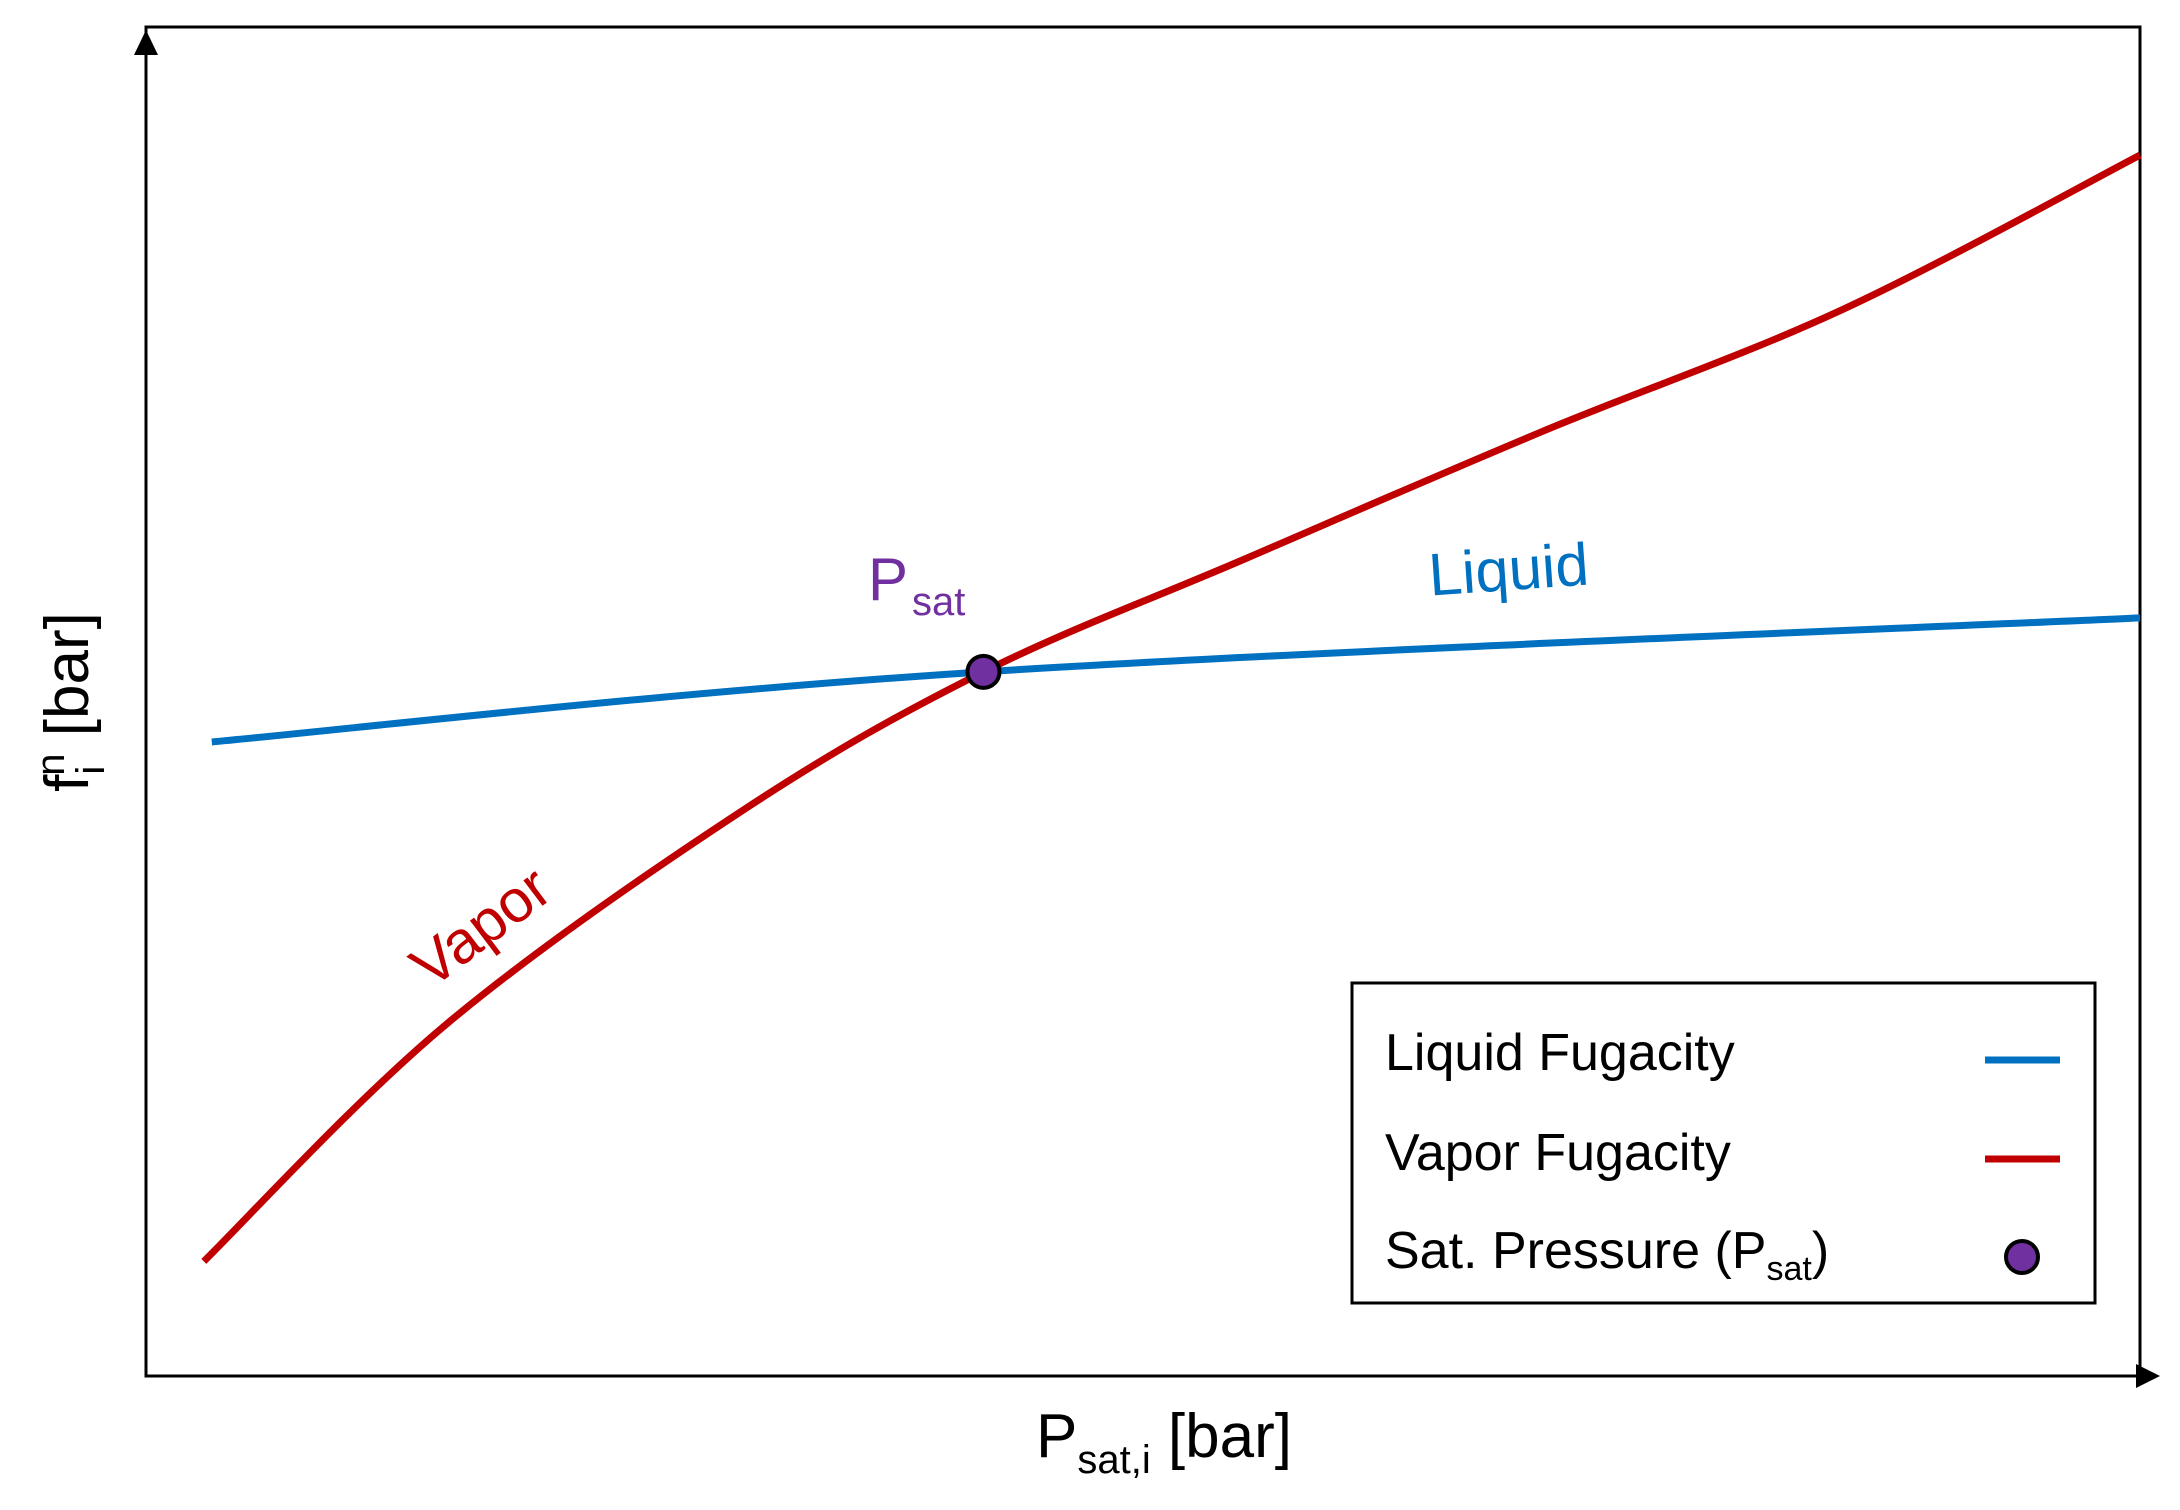 The width and height of the screenshot is (2180, 1510). Describe the element at coordinates (67, 682) in the screenshot. I see `y-axis-title-unit: [bar]` at that location.